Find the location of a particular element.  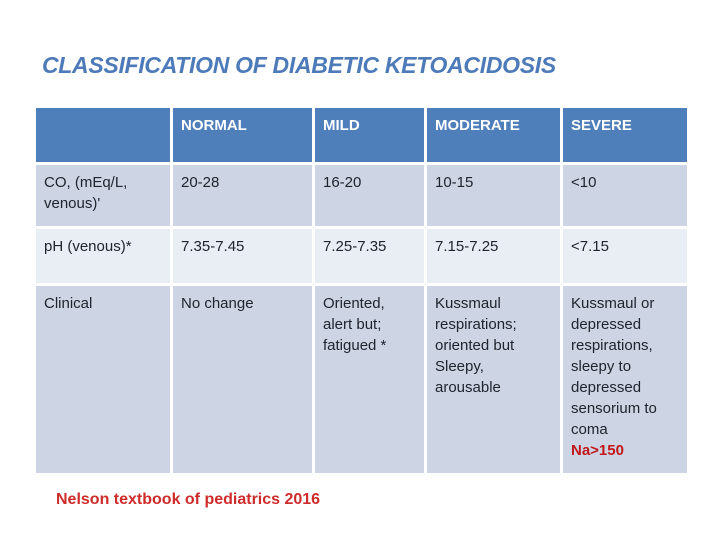

row-co2-mild: 16-20 is located at coordinates (369, 195).